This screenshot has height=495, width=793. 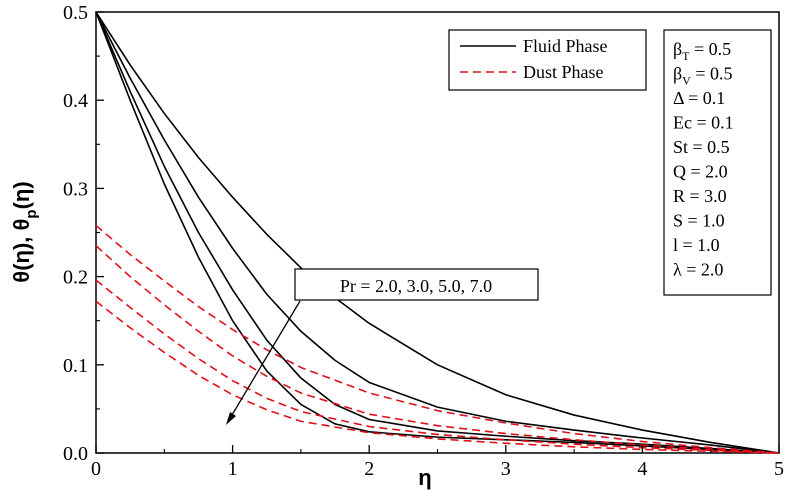 I want to click on parameter-line: R = 3.0, so click(x=700, y=196).